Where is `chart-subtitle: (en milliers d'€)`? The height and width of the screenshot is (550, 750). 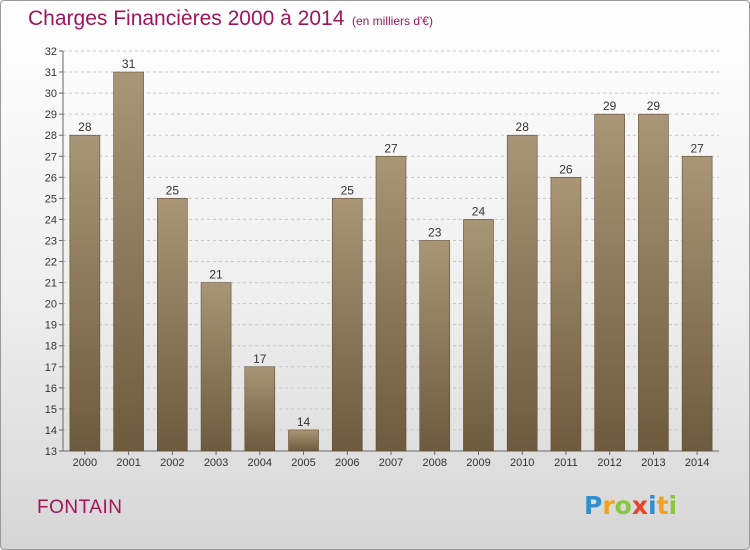 chart-subtitle: (en milliers d'€) is located at coordinates (392, 21).